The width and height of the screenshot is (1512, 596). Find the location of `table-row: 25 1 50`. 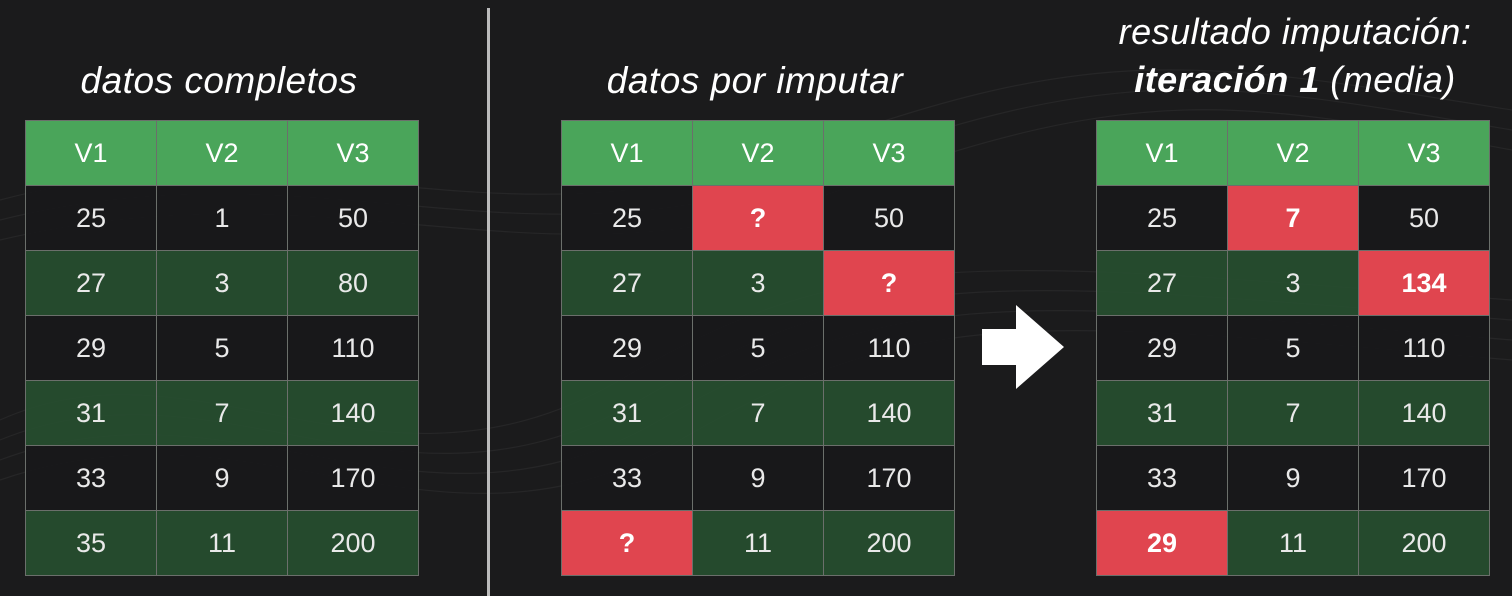

table-row: 25 1 50 is located at coordinates (222, 218).